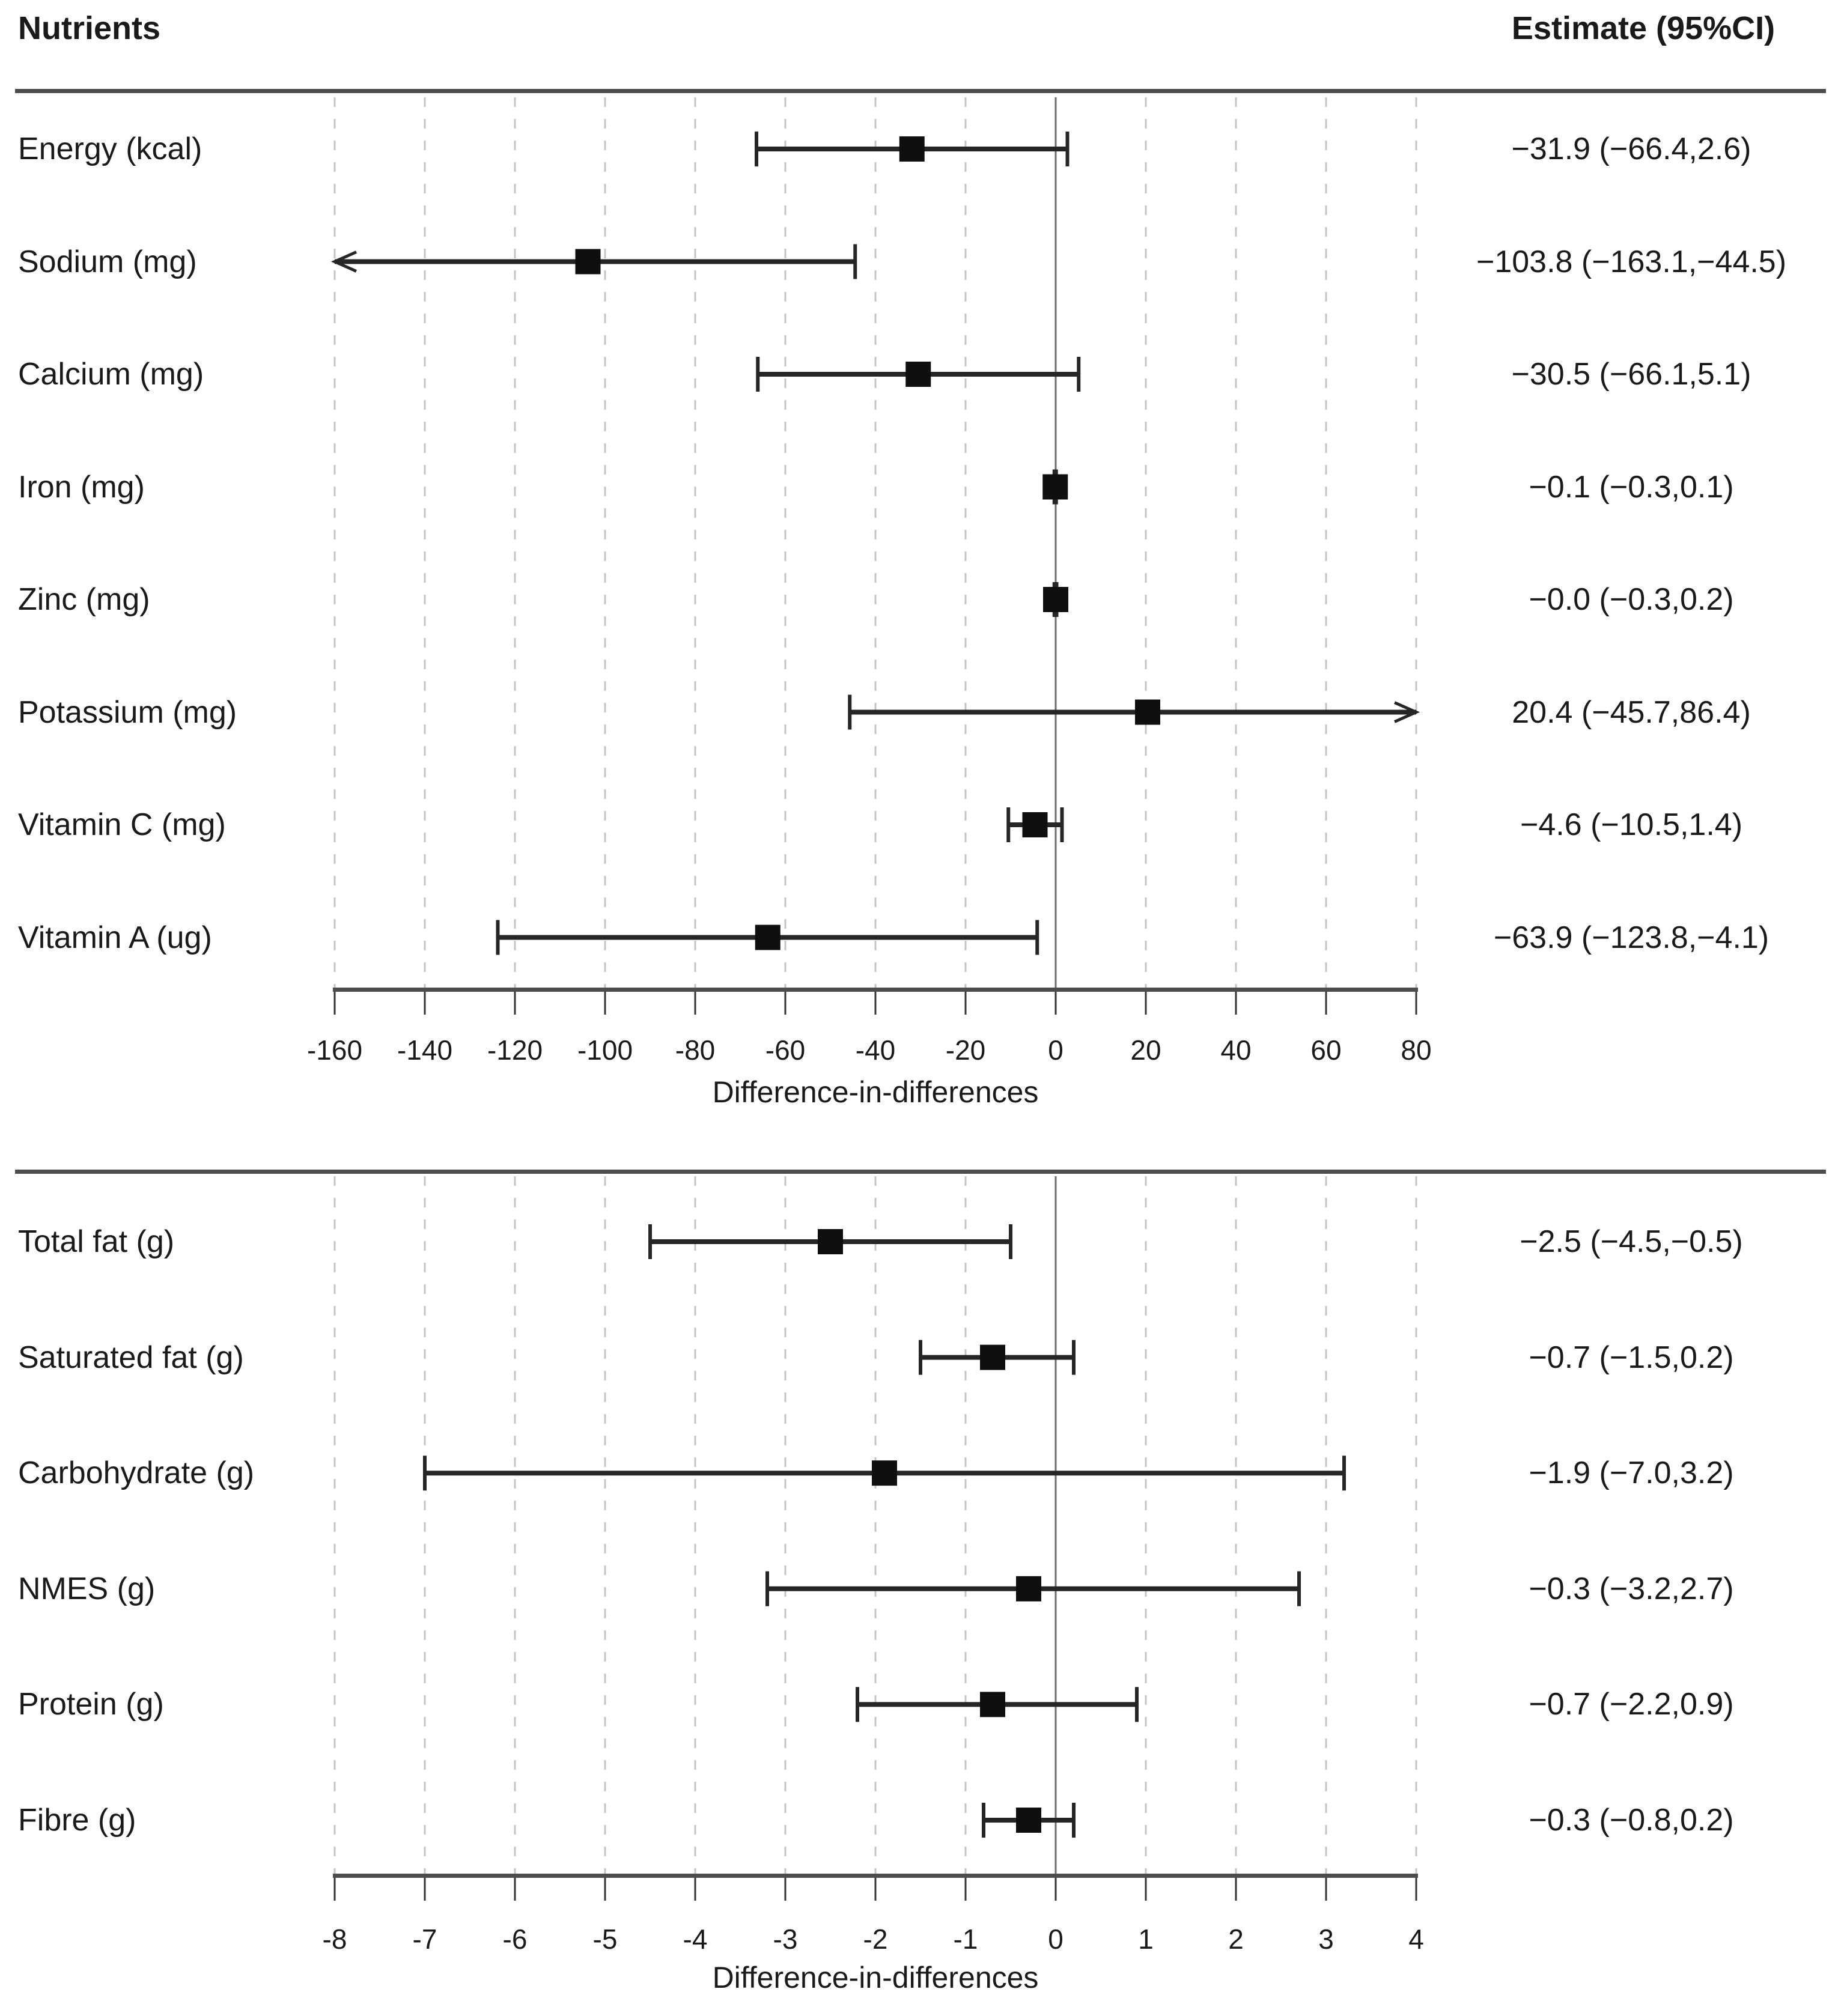 The width and height of the screenshot is (1841, 2016). Describe the element at coordinates (131, 1357) in the screenshot. I see `row-label: Saturated fat (g)` at that location.